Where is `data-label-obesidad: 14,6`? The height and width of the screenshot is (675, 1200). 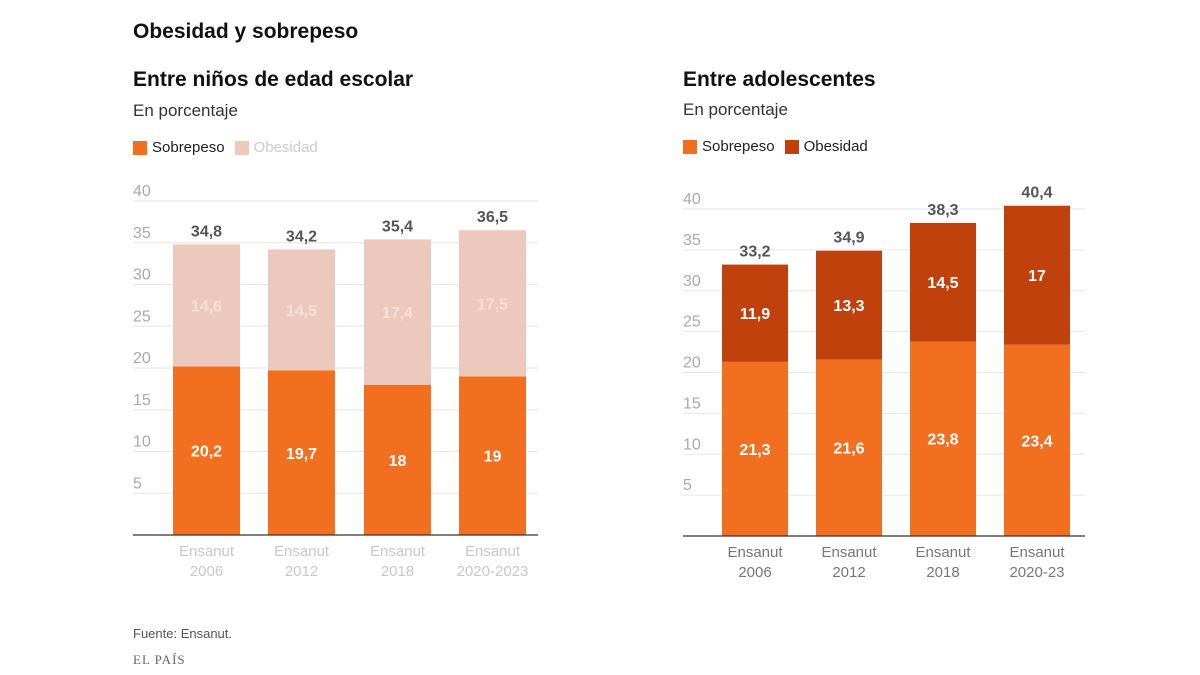 data-label-obesidad: 14,6 is located at coordinates (206, 306).